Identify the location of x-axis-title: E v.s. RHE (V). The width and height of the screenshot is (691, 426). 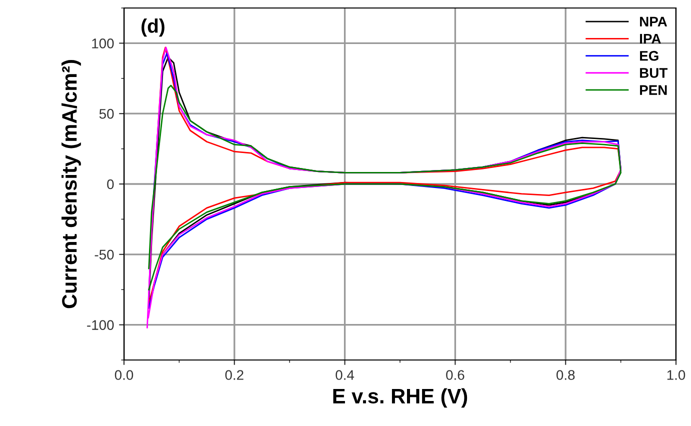
(400, 398).